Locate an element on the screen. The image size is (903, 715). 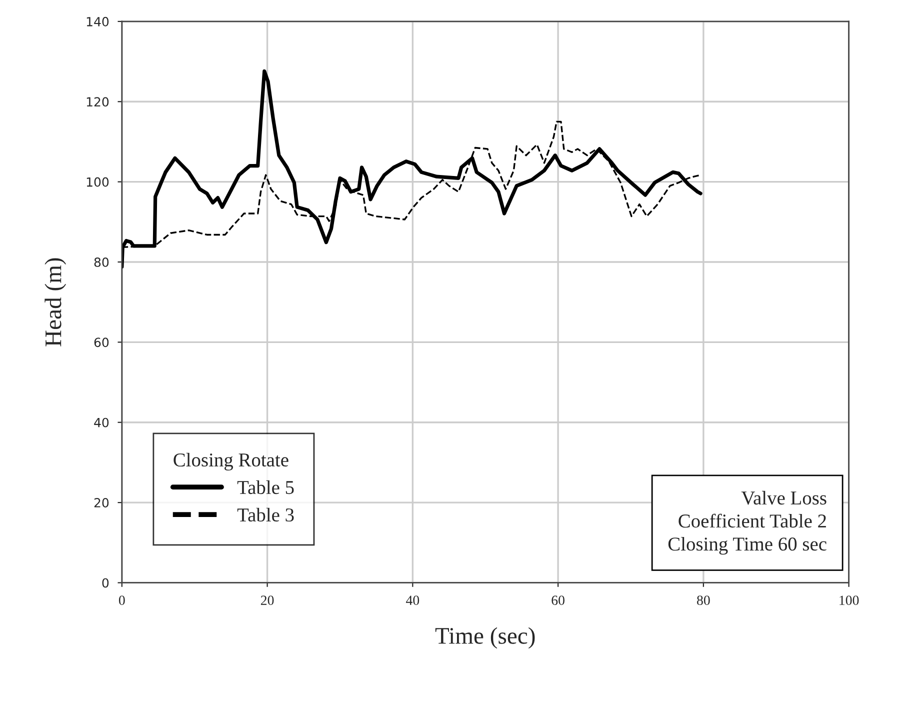
y-tick-label: 40 is located at coordinates (101, 423).